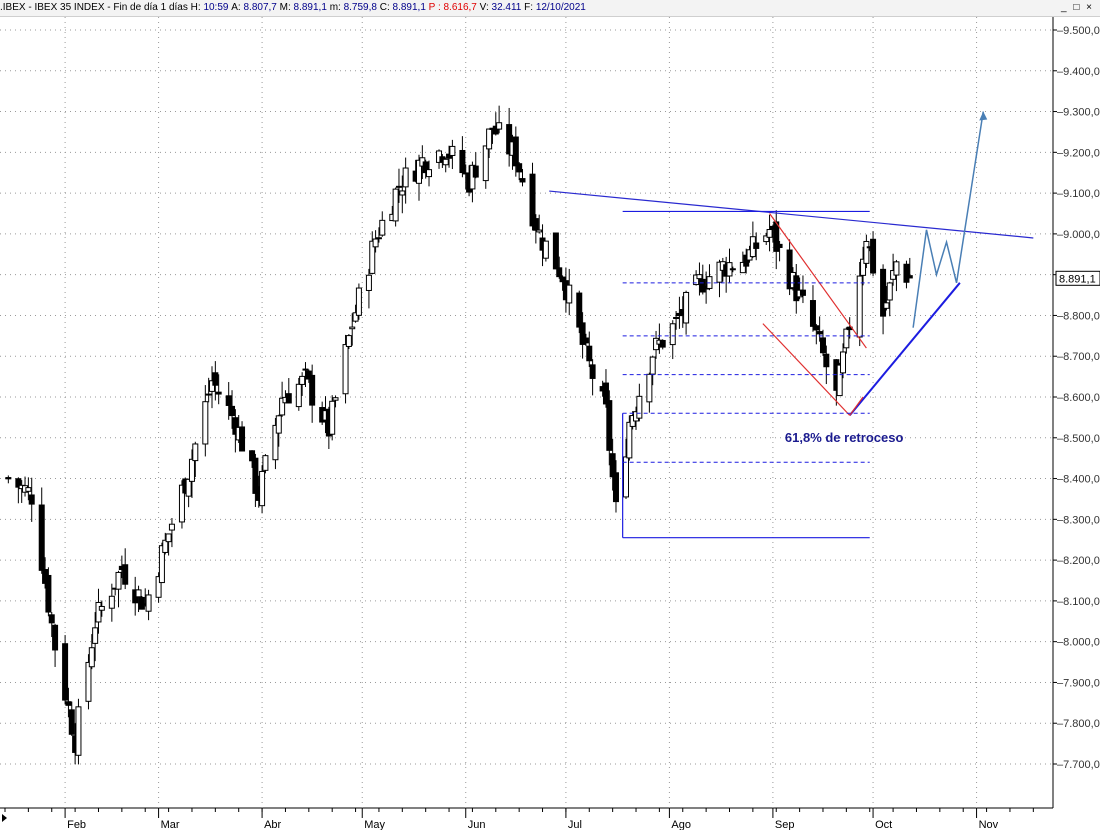  I want to click on y-tick-label: –8.400,0, so click(1078, 480).